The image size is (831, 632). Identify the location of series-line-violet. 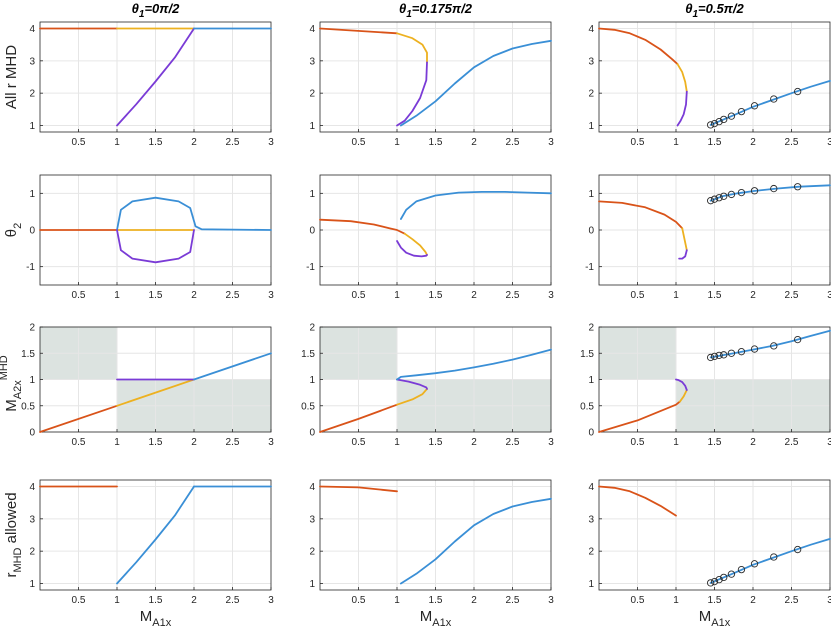
(412, 249).